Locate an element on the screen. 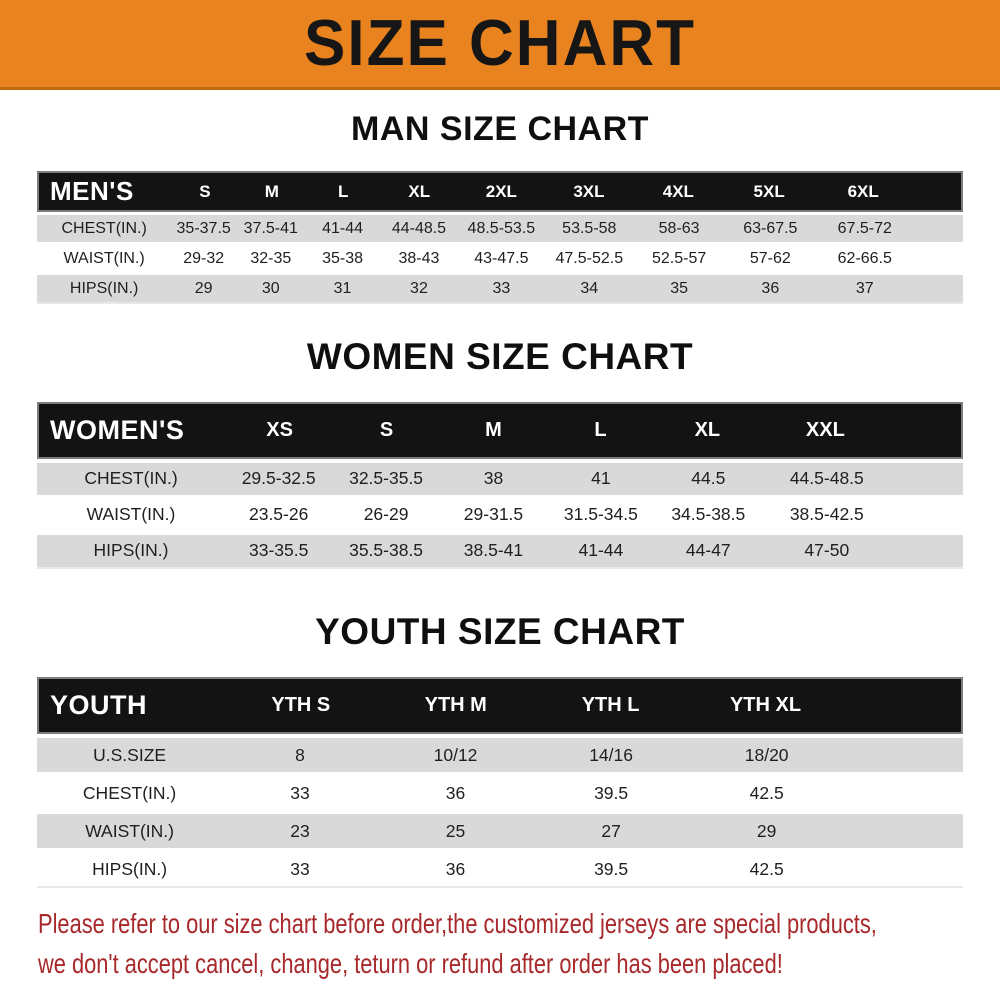 The width and height of the screenshot is (1000, 1000). women-table-header-row: WOMEN'S XS S M L XL XXL is located at coordinates (500, 430).